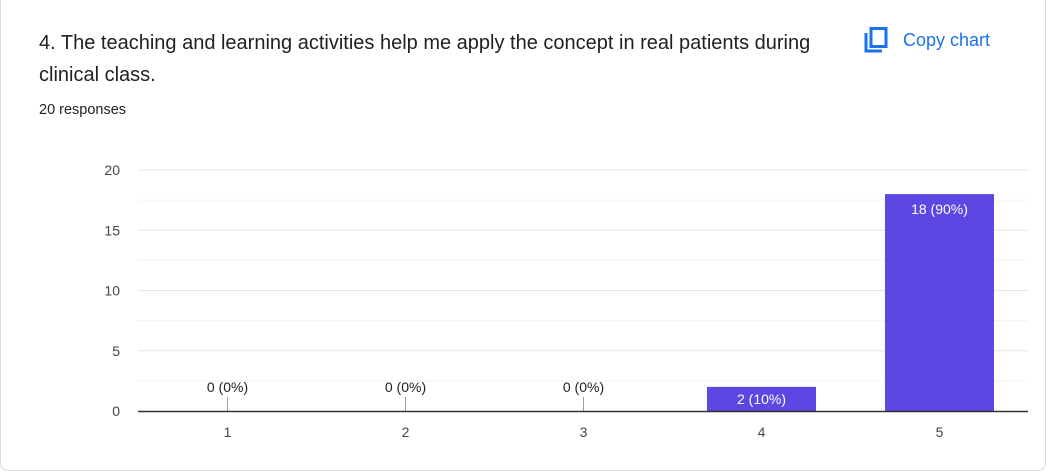 The width and height of the screenshot is (1048, 472). What do you see at coordinates (940, 432) in the screenshot?
I see `x-tick-label: 5` at bounding box center [940, 432].